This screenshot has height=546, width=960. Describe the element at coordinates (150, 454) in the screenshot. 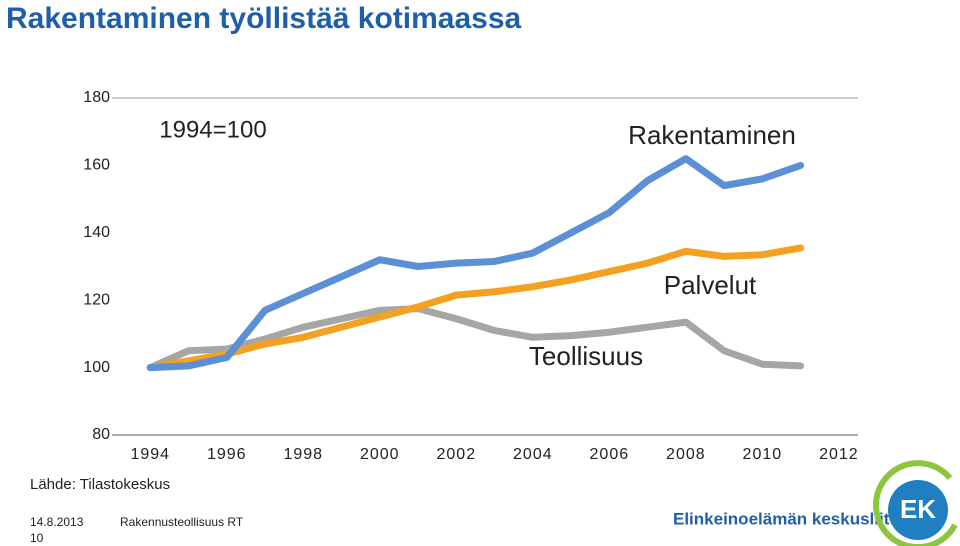

I see `x-tick-label: 1994` at that location.